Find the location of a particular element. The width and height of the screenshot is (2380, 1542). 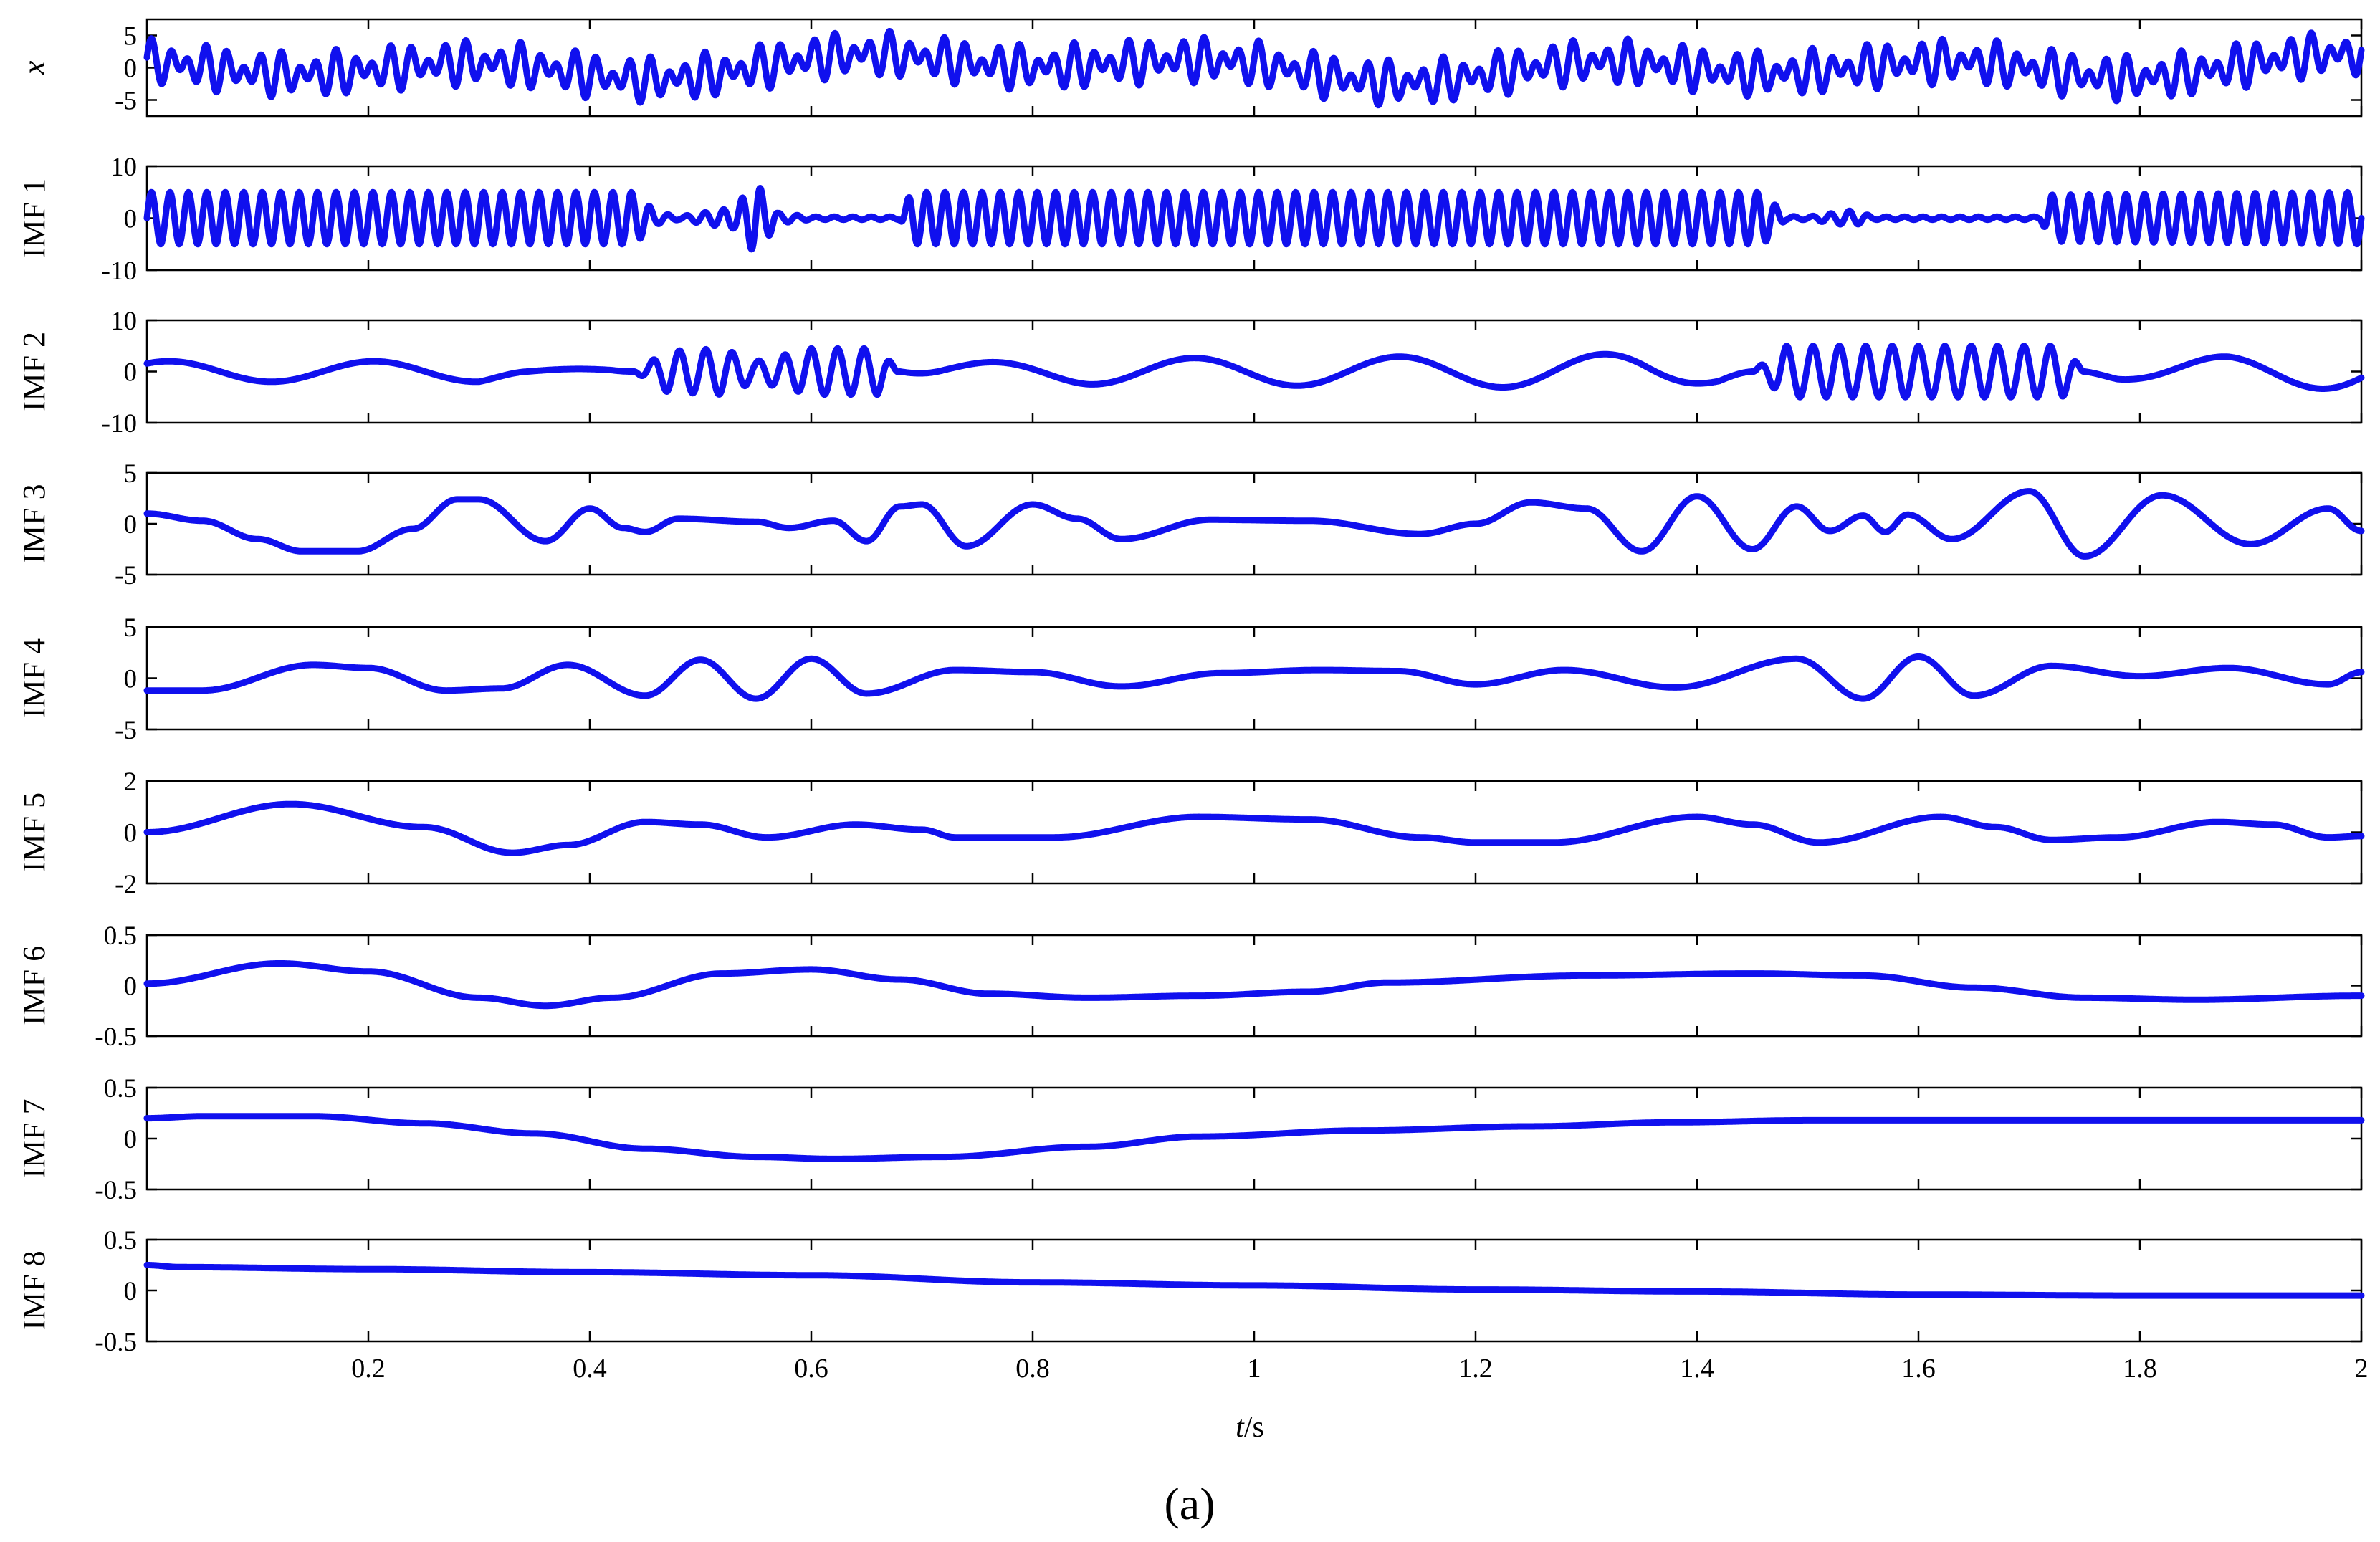

panel-imf-2: 10 0 -10 IMF 2 is located at coordinates (1190, 373).